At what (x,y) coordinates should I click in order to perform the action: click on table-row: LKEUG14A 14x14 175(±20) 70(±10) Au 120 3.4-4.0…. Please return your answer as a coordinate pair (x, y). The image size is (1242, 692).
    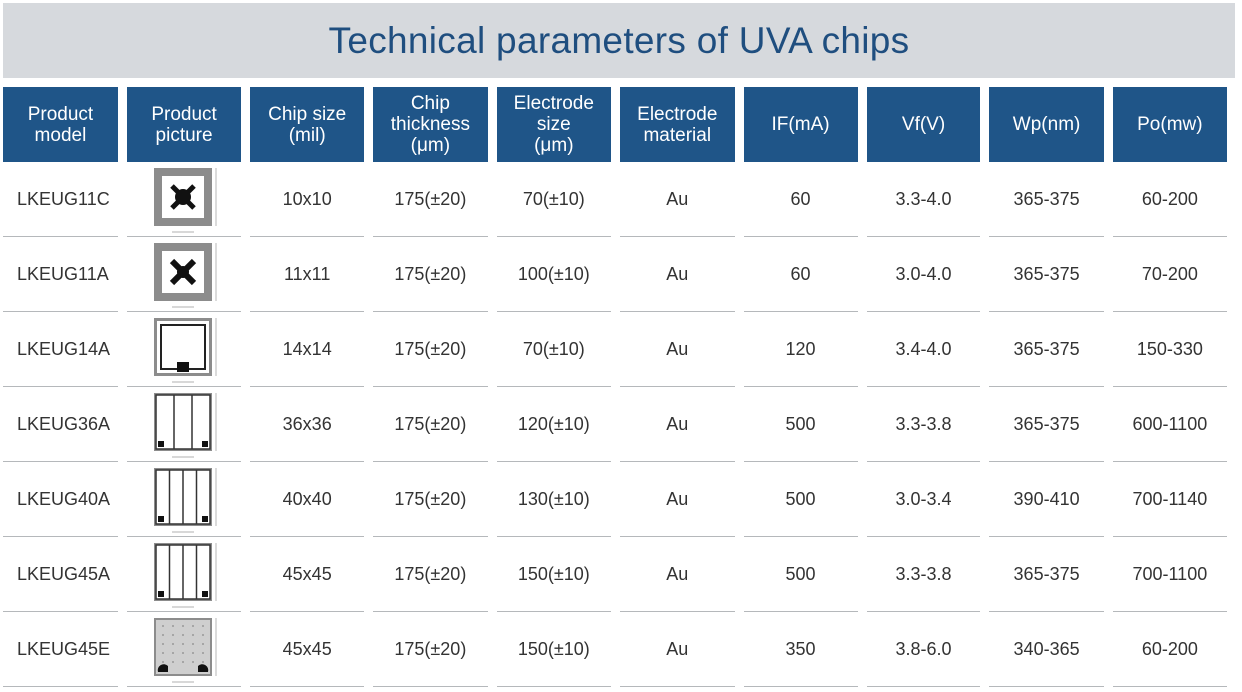
    Looking at the image, I should click on (615, 349).